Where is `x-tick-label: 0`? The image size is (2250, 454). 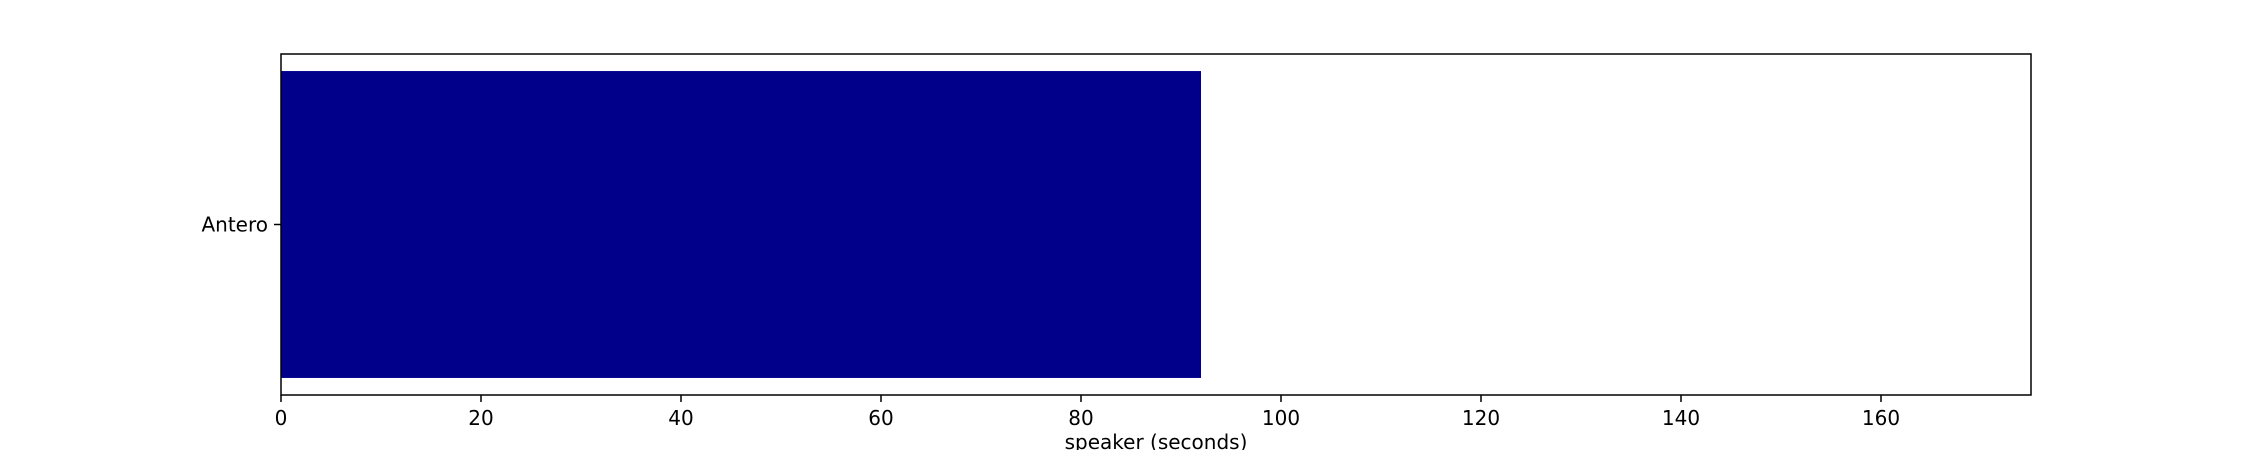 x-tick-label: 0 is located at coordinates (281, 418).